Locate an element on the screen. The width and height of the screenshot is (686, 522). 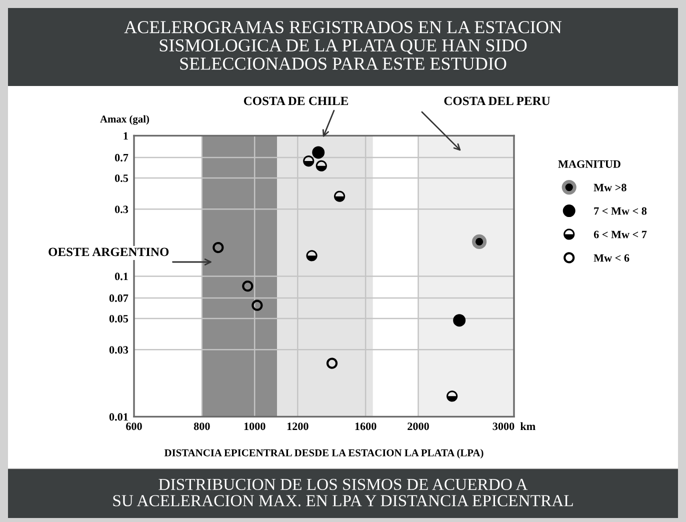
x-axis-title: DISTANCIA EPICENTRAL DESDE LA ESTACION LA PLATA (LPA) is located at coordinates (324, 453).